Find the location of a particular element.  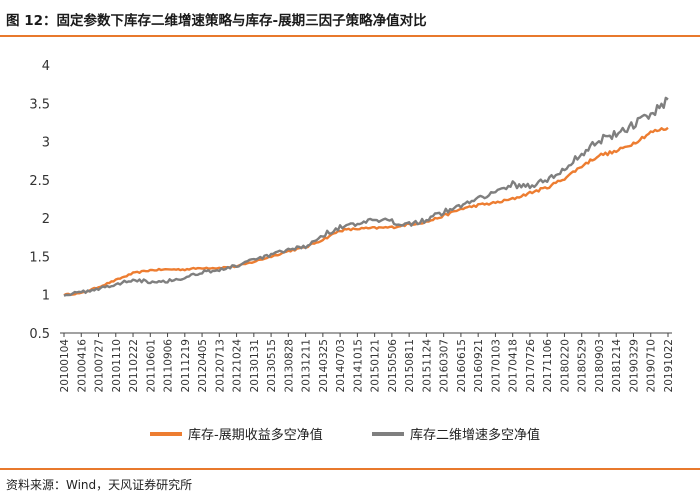

x-tick-label: 20130515 is located at coordinates (272, 365).